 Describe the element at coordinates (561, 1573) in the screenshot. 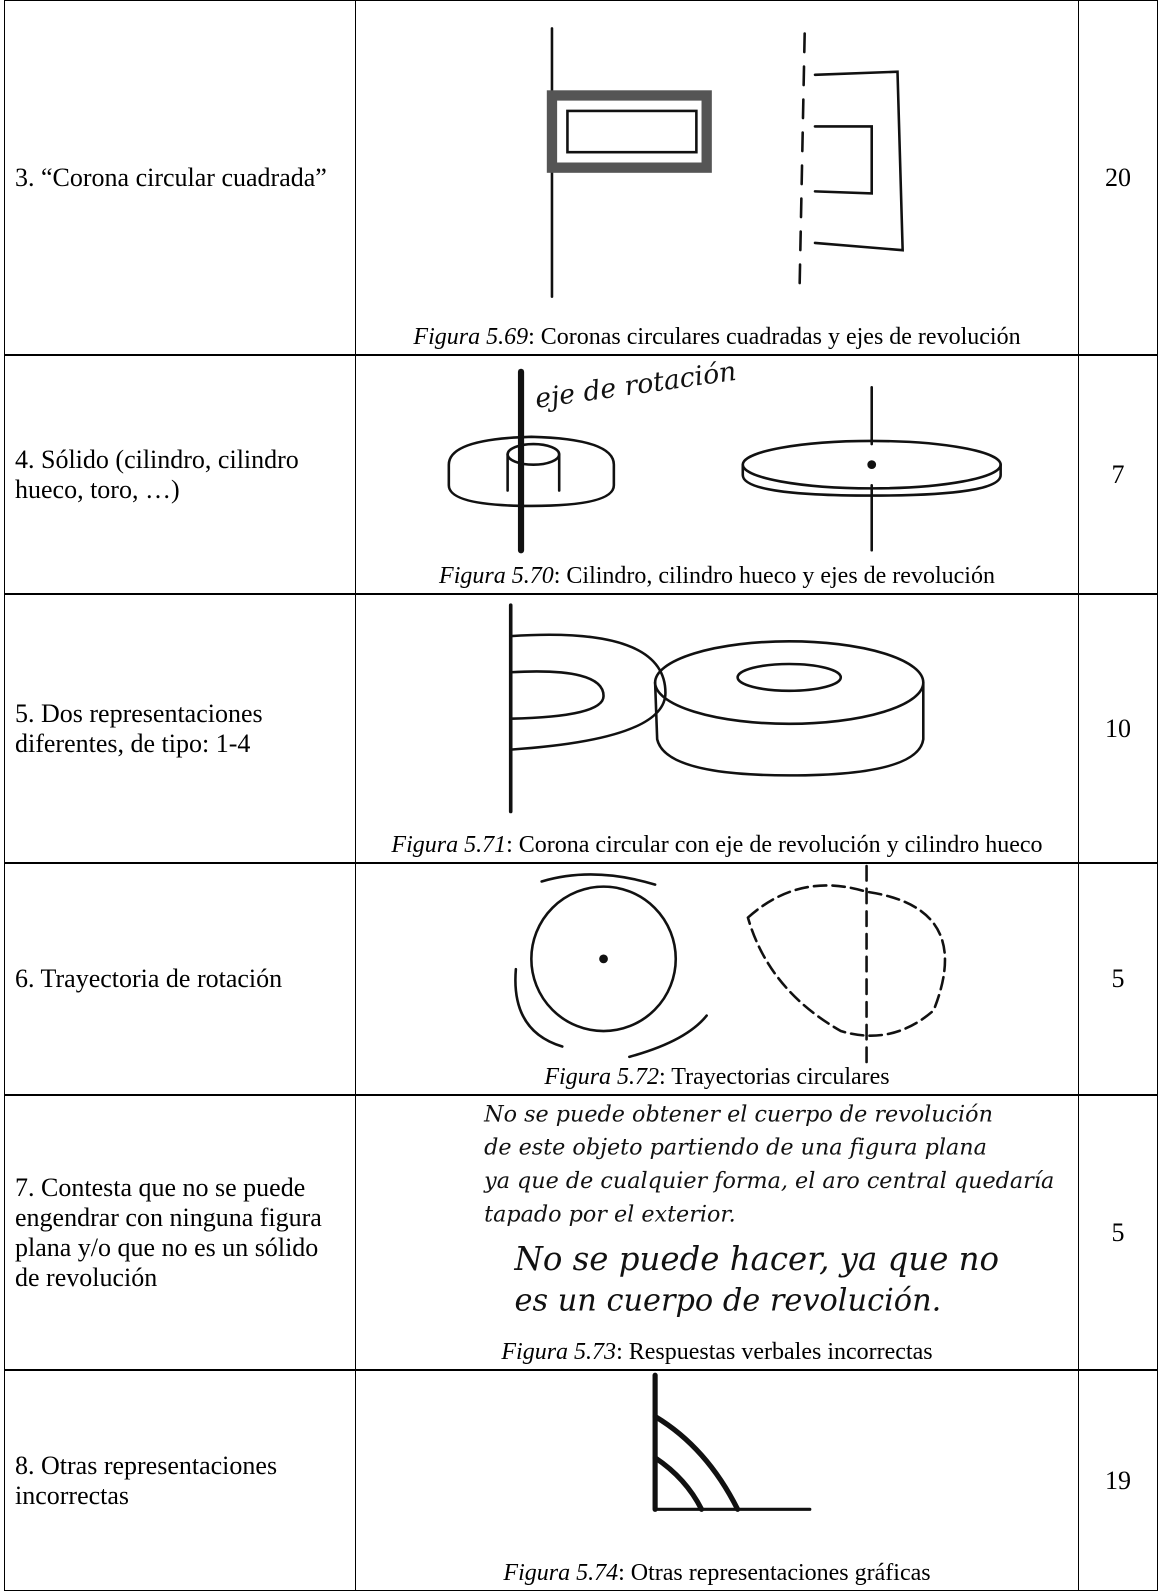

I see `figure-label: Figura 5.74` at that location.